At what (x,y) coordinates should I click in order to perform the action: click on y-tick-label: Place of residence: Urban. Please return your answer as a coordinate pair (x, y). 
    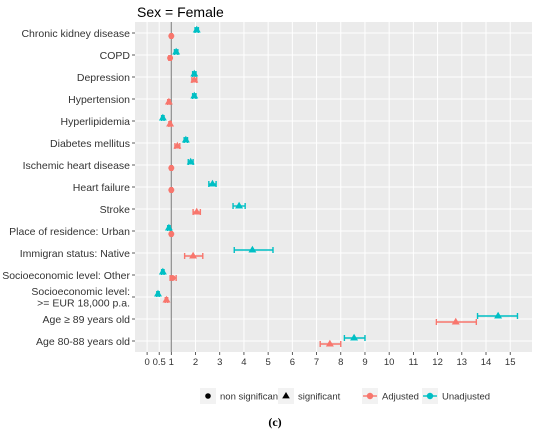
    Looking at the image, I should click on (69, 232).